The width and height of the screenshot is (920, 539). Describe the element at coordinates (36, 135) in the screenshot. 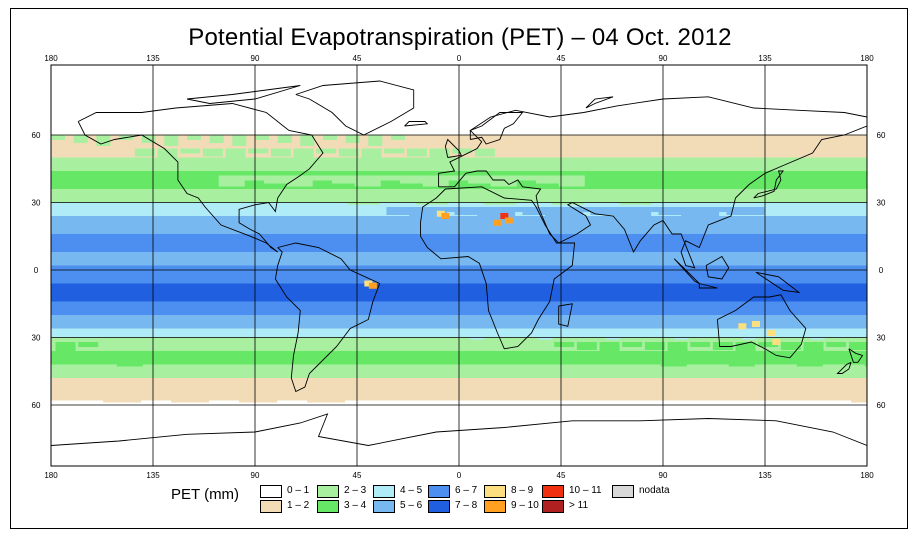

I see `lat-tick-left: 60` at that location.